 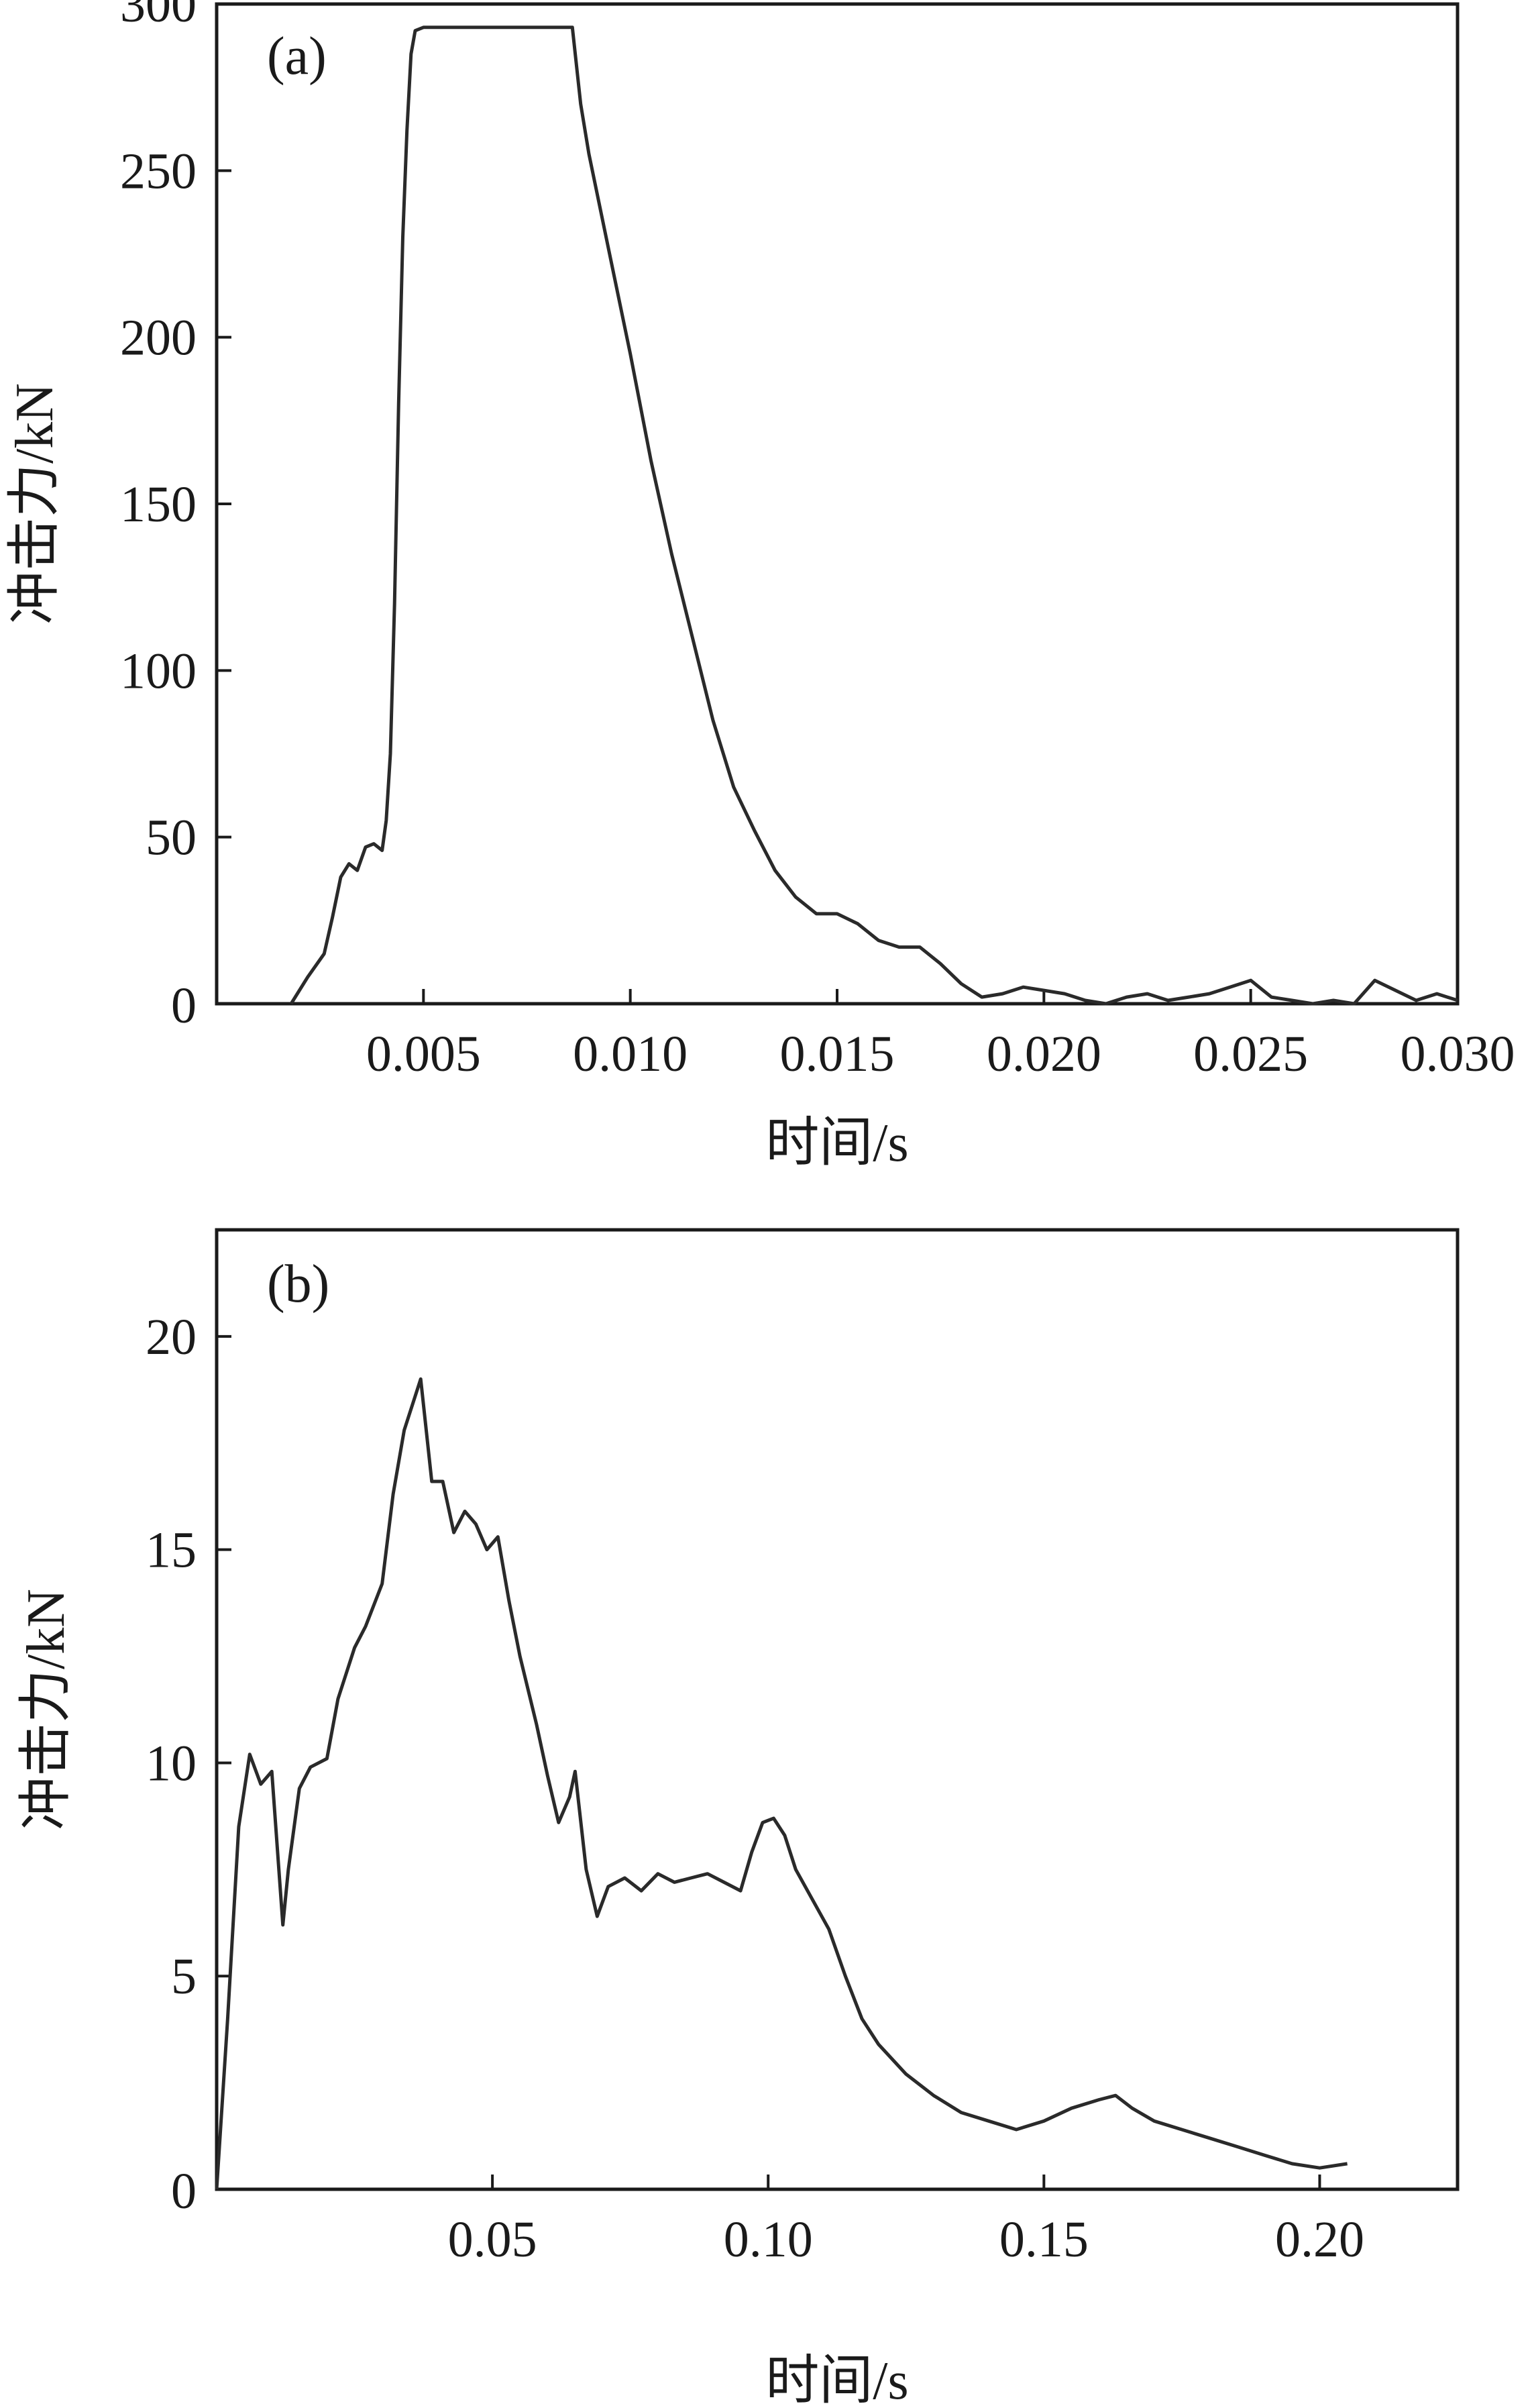 I want to click on x-axis-a: 0.005 0.010 0.015 0.020 0.025 0.030, so click(x=941, y=1035).